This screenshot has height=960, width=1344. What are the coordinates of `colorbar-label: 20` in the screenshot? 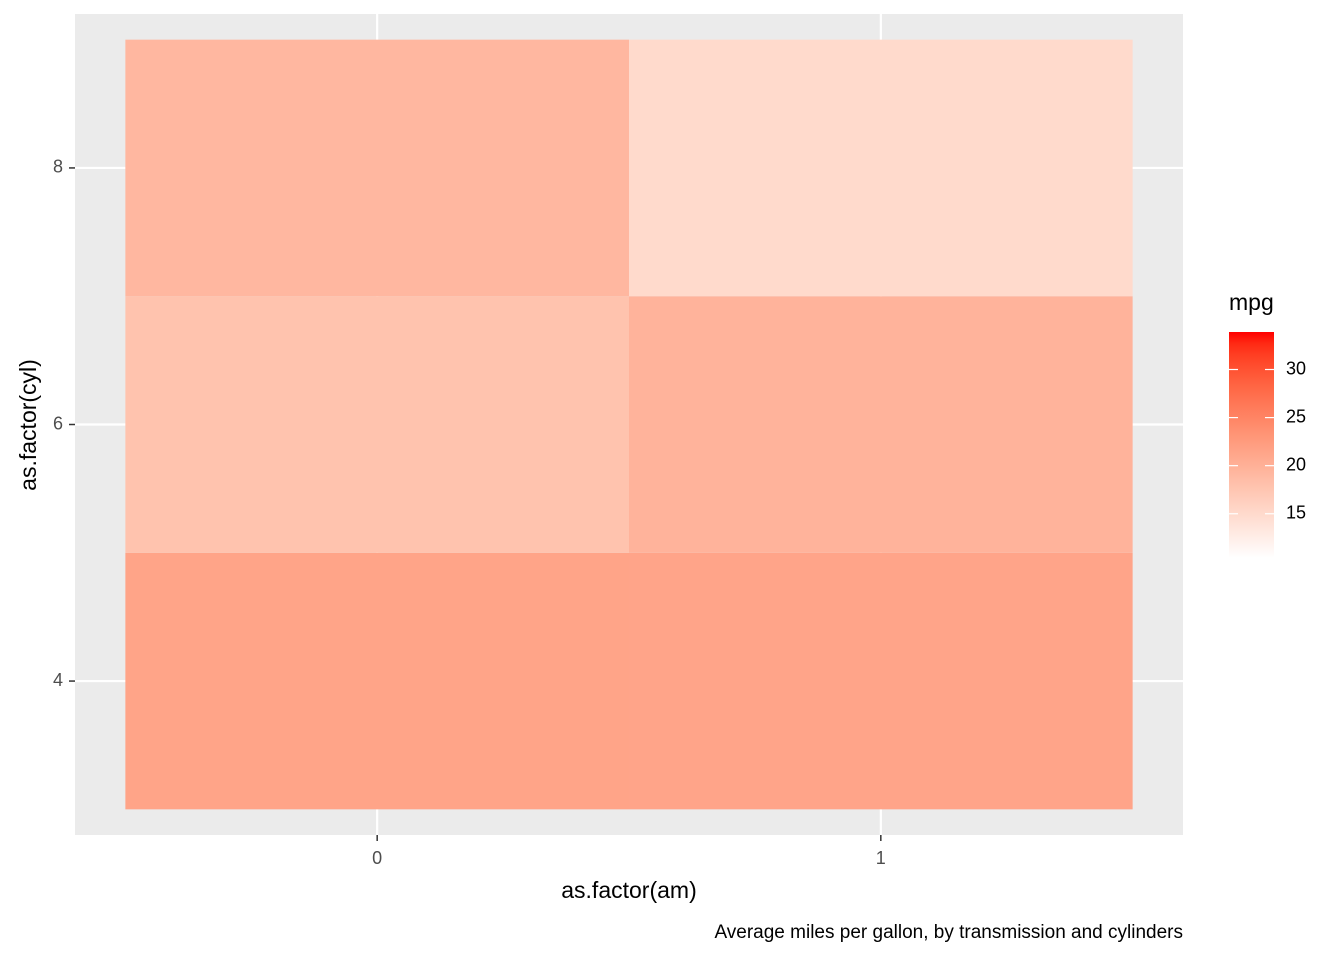 It's located at (1296, 464).